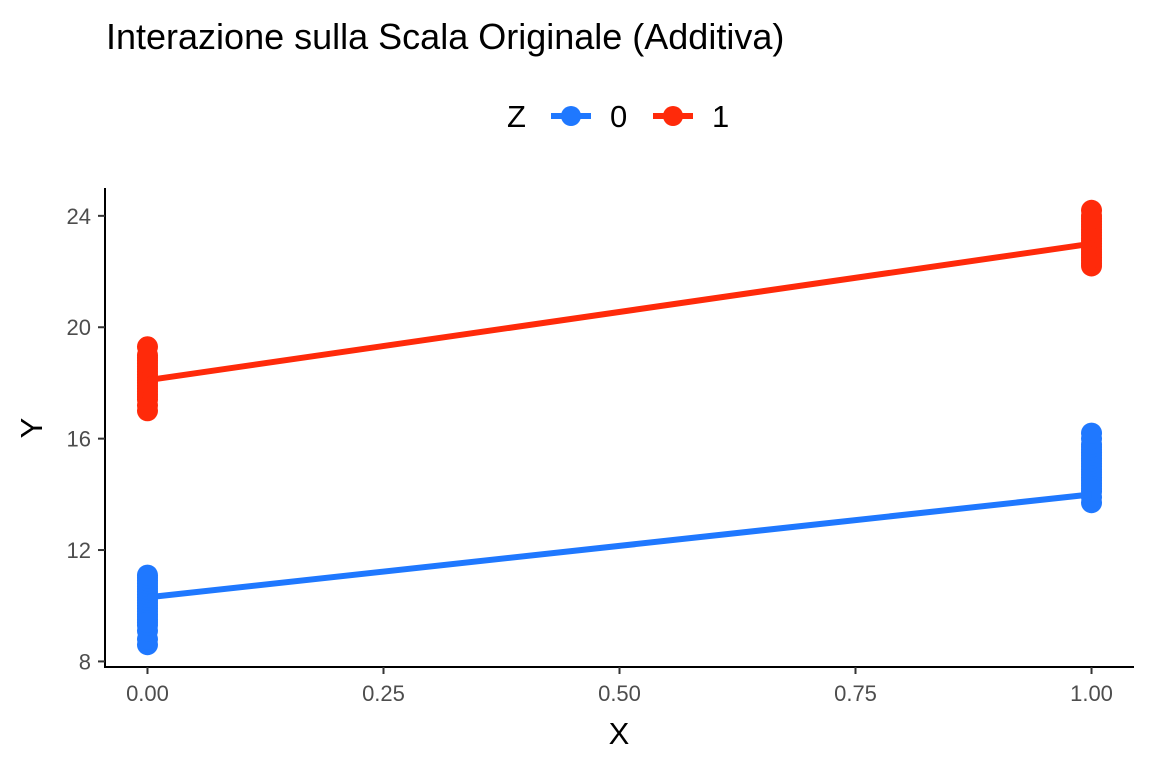  Describe the element at coordinates (147, 693) in the screenshot. I see `x-tick-label: 0.00` at that location.